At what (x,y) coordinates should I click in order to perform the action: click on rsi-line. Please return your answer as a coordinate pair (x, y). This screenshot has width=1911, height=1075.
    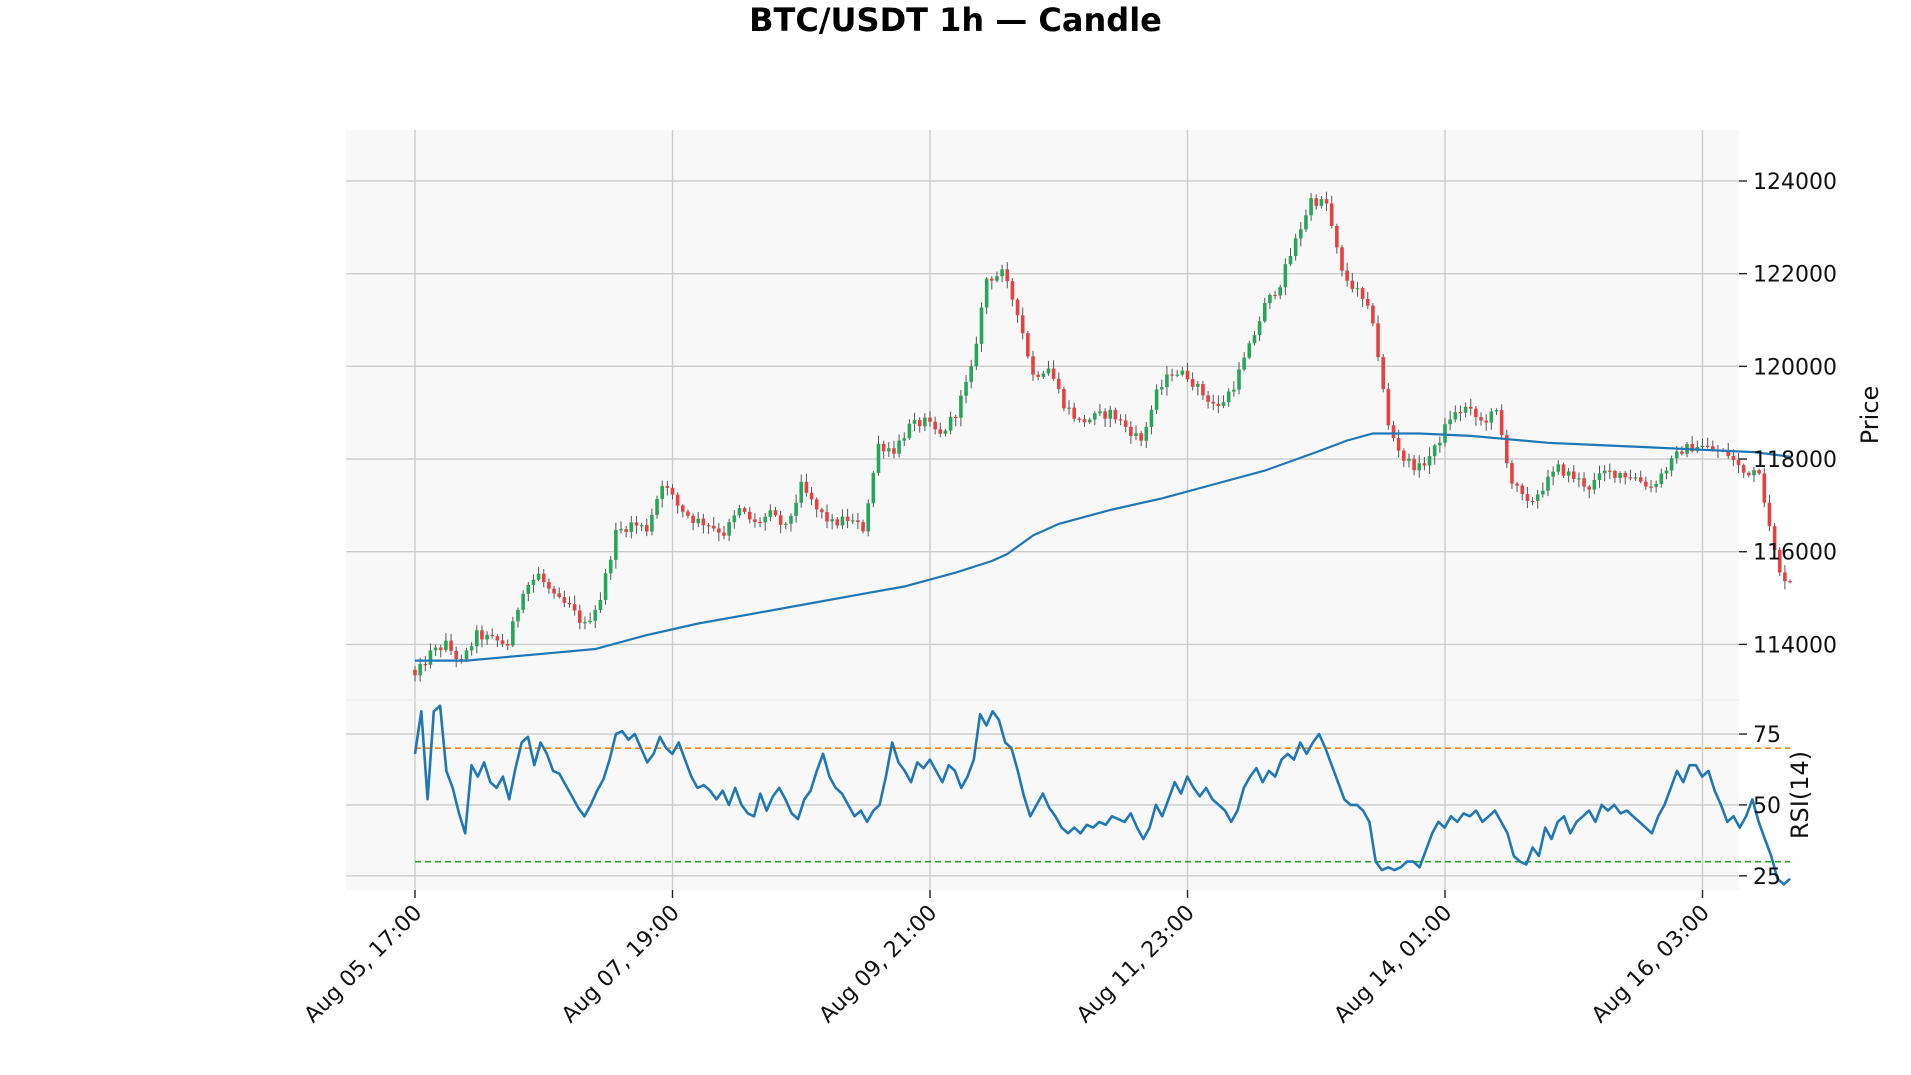
    Looking at the image, I should click on (1102, 795).